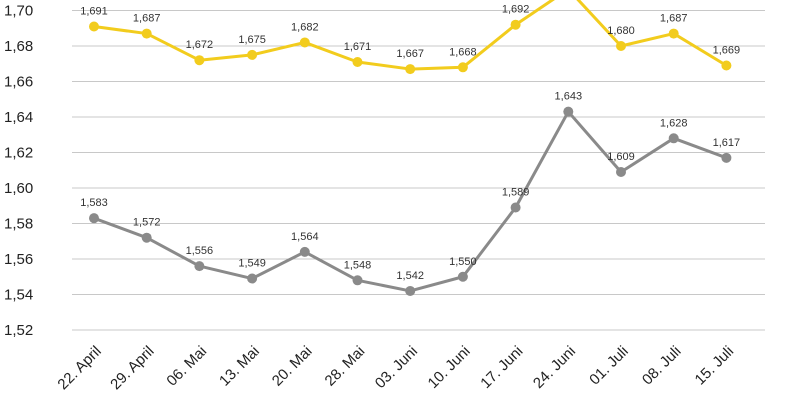 The image size is (800, 400). Describe the element at coordinates (674, 123) in the screenshot. I see `data-label-lower: 1,628` at that location.